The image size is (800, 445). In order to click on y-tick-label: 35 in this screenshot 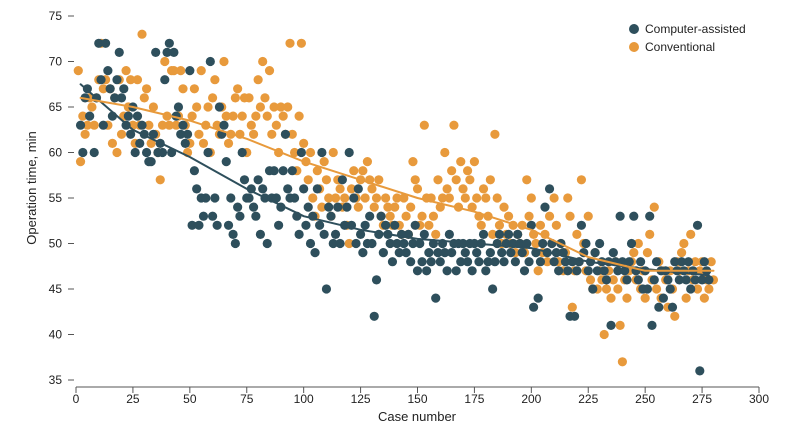, I will do `click(56, 380)`.